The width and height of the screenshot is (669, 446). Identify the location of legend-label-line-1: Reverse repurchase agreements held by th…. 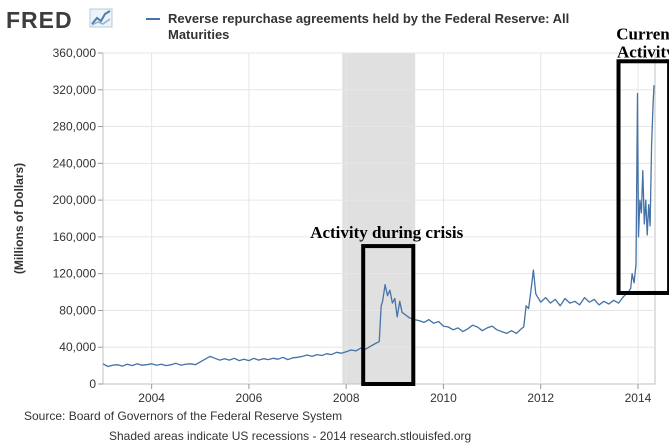
(368, 18).